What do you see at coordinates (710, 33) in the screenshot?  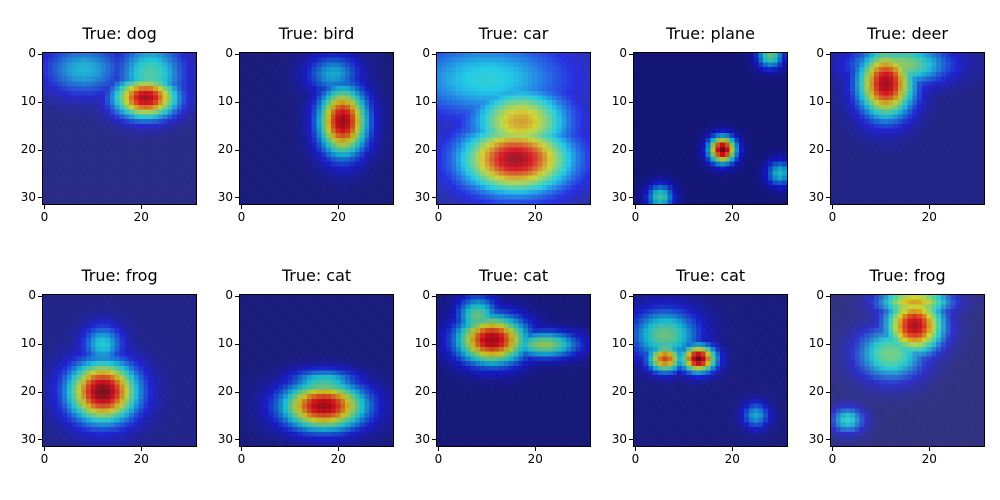 I see `panel-title: True: plane` at bounding box center [710, 33].